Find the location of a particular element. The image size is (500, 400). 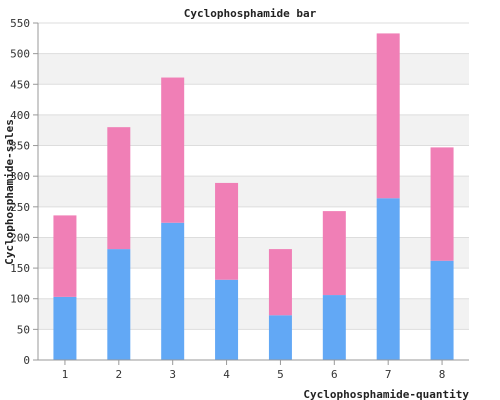

x-tick-label: 6 is located at coordinates (334, 374).